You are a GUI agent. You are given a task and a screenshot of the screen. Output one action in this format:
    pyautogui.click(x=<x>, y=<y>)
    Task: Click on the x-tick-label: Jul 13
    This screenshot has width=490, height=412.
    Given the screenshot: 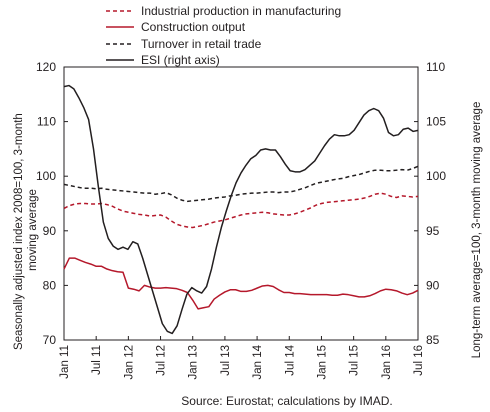 What is the action you would take?
    pyautogui.click(x=226, y=360)
    